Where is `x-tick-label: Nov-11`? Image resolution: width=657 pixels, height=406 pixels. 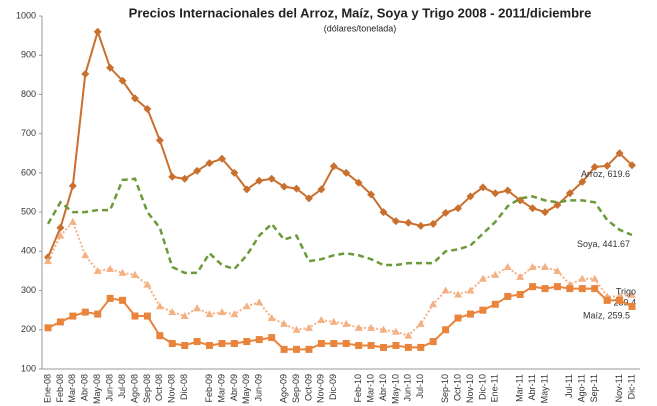
x-tick-label: Nov-11 is located at coordinates (619, 388).